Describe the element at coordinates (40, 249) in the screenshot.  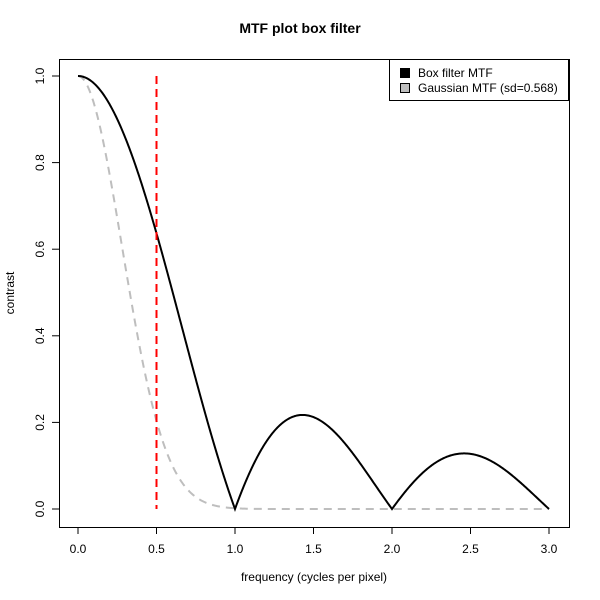
I see `svg-text: 0.6` at that location.